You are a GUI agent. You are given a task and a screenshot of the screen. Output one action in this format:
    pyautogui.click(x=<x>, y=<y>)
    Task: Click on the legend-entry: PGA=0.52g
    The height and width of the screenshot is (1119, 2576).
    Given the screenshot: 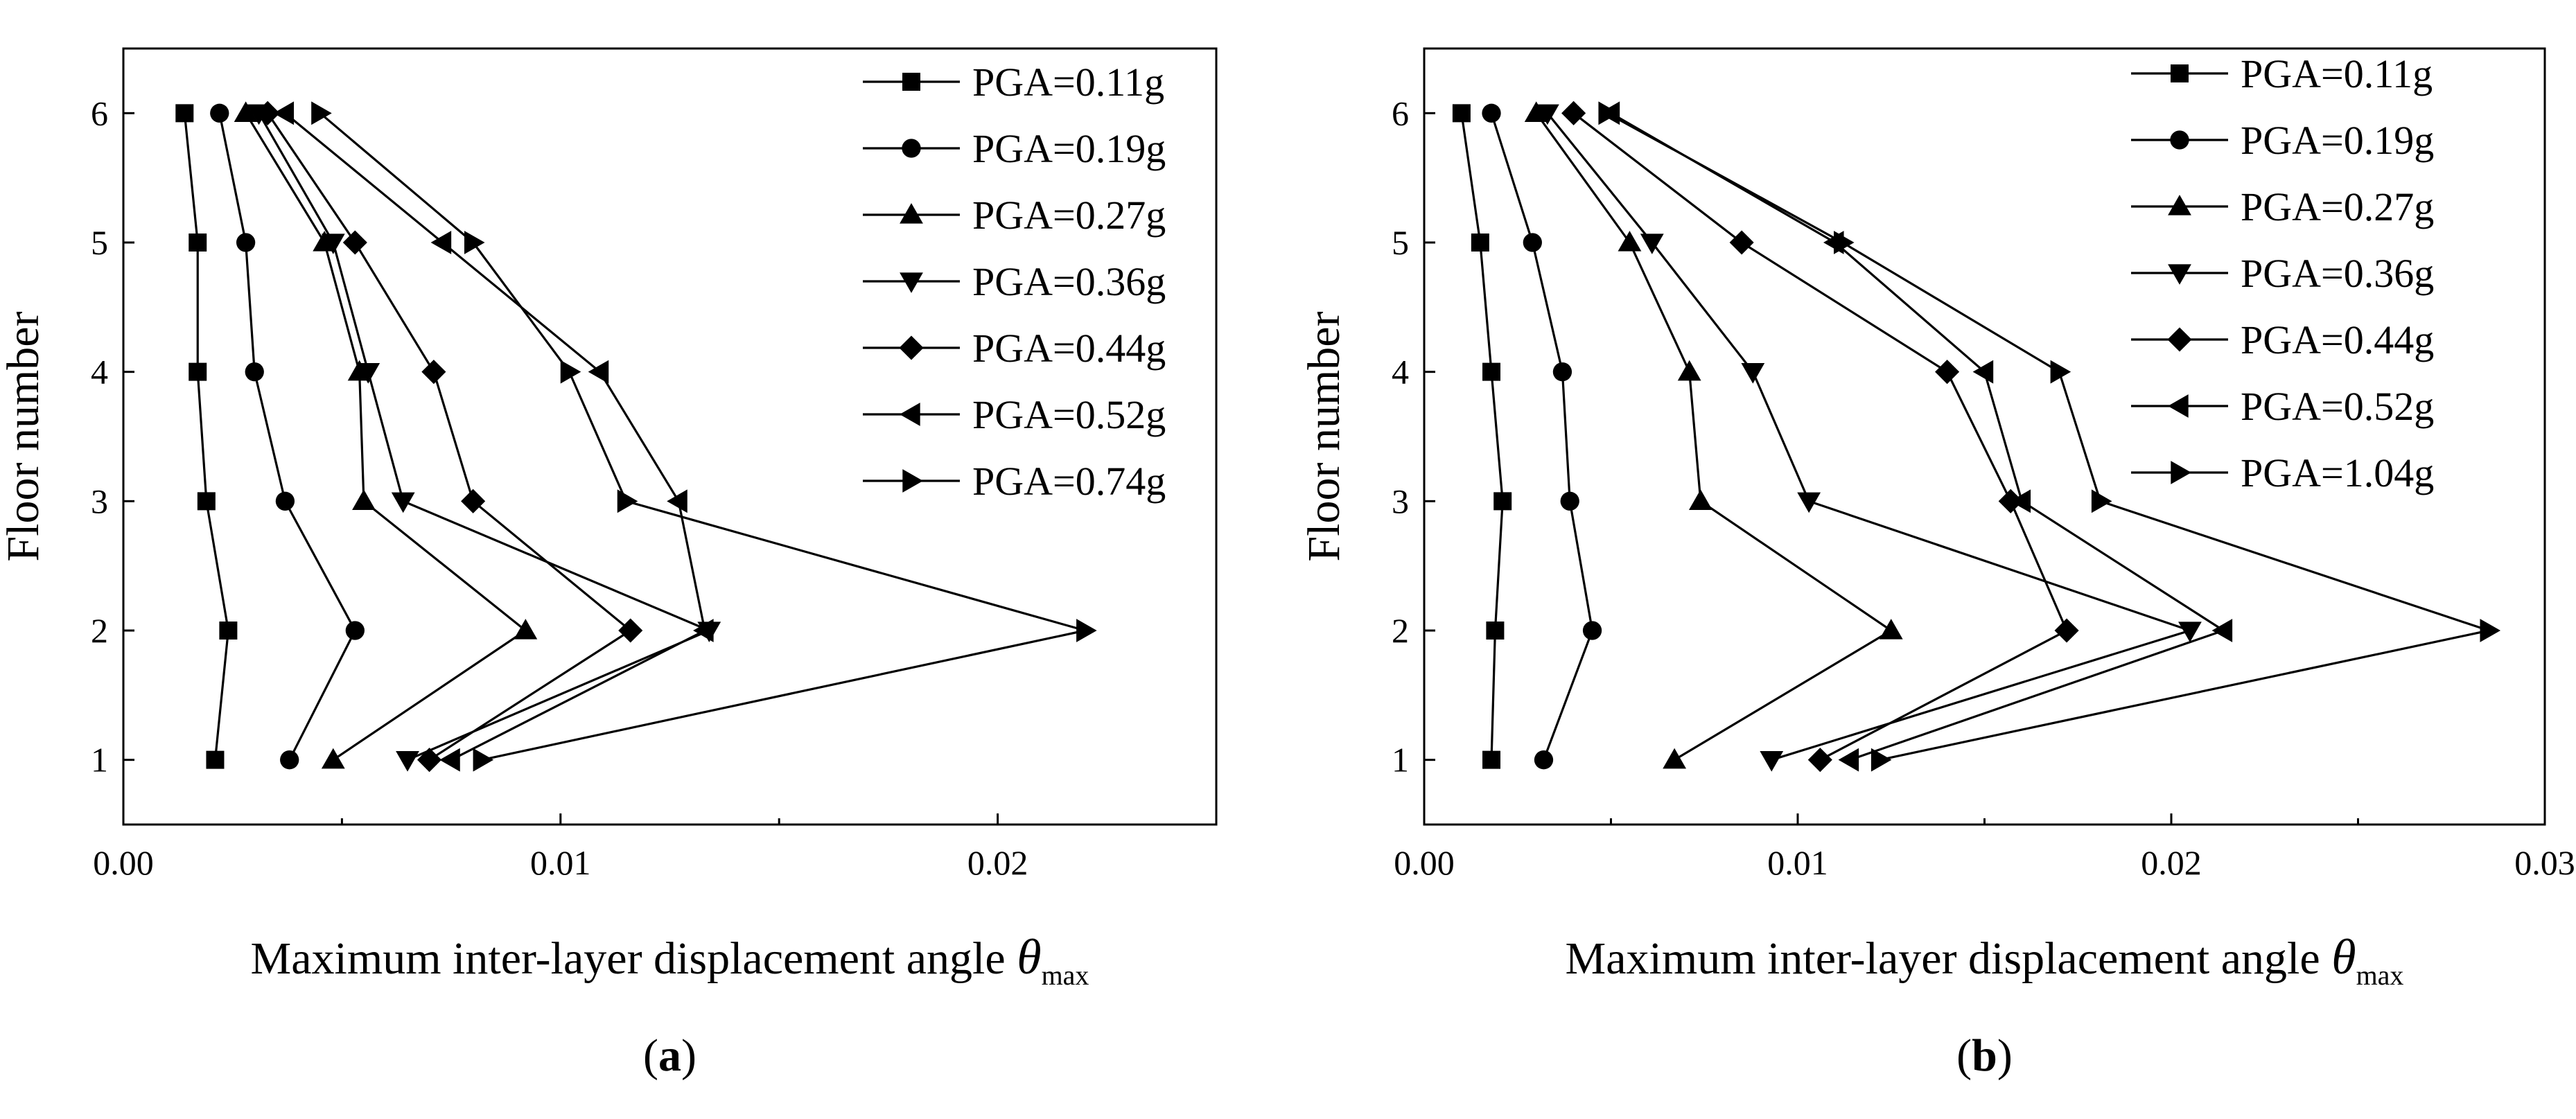 What is the action you would take?
    pyautogui.click(x=1014, y=414)
    